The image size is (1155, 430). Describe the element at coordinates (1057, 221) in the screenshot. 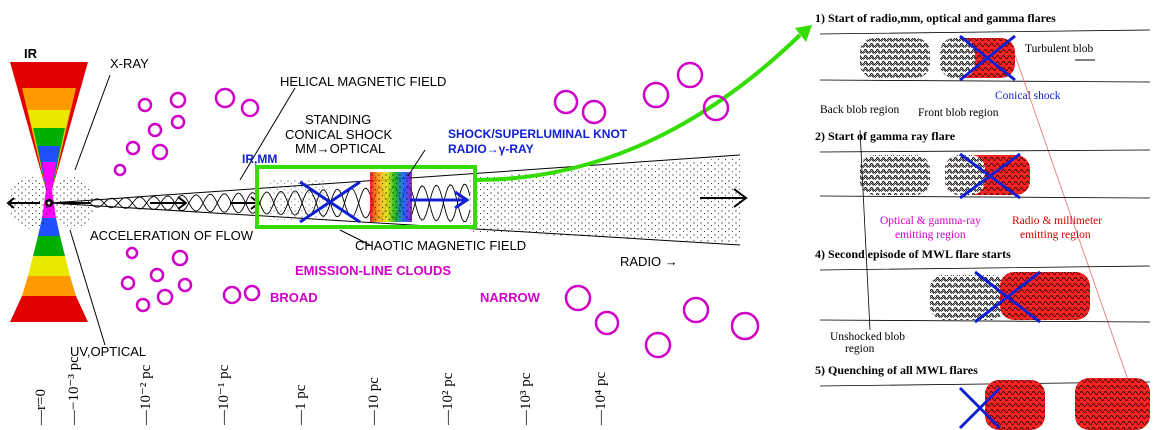

I see `label-radio-mm: Radio & millimeter` at that location.